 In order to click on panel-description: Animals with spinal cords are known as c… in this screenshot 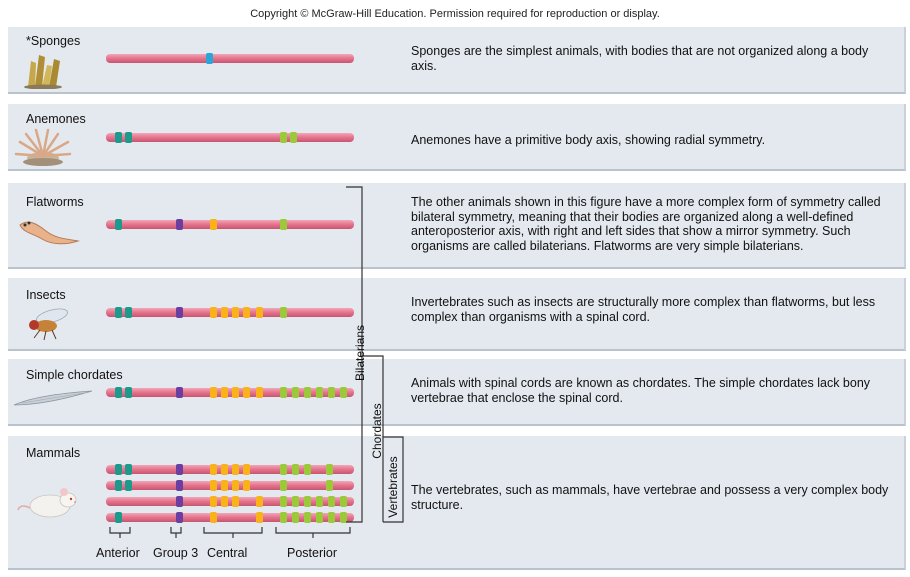, I will do `click(641, 390)`.